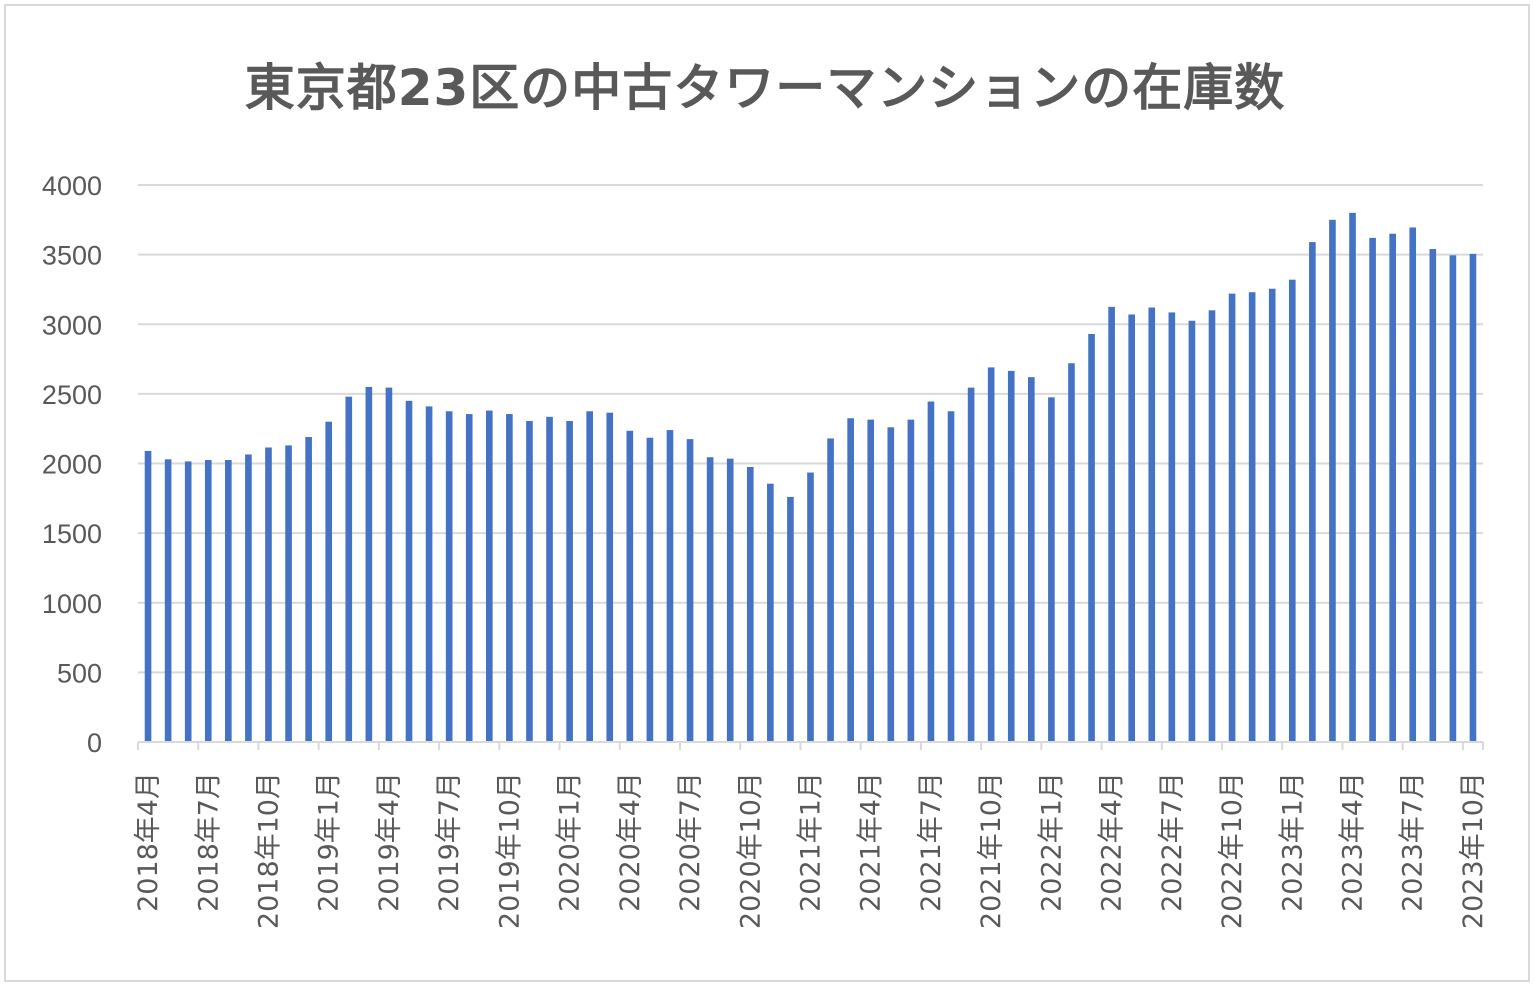 This screenshot has height=988, width=1536. What do you see at coordinates (389, 842) in the screenshot?
I see `x-tick-label: 2019年4月` at bounding box center [389, 842].